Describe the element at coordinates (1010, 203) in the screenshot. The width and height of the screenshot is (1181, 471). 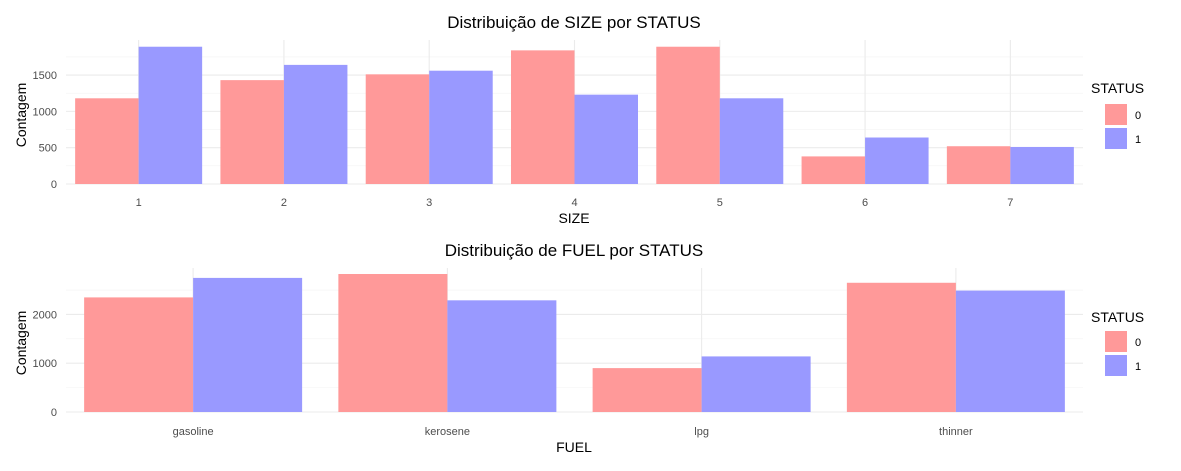
I see `x-tick-label: 7` at that location.